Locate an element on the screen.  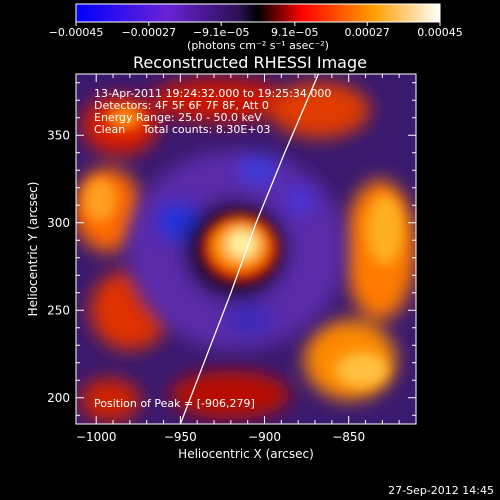
colorbar-tick-label: 9.1e−05 is located at coordinates (294, 32).